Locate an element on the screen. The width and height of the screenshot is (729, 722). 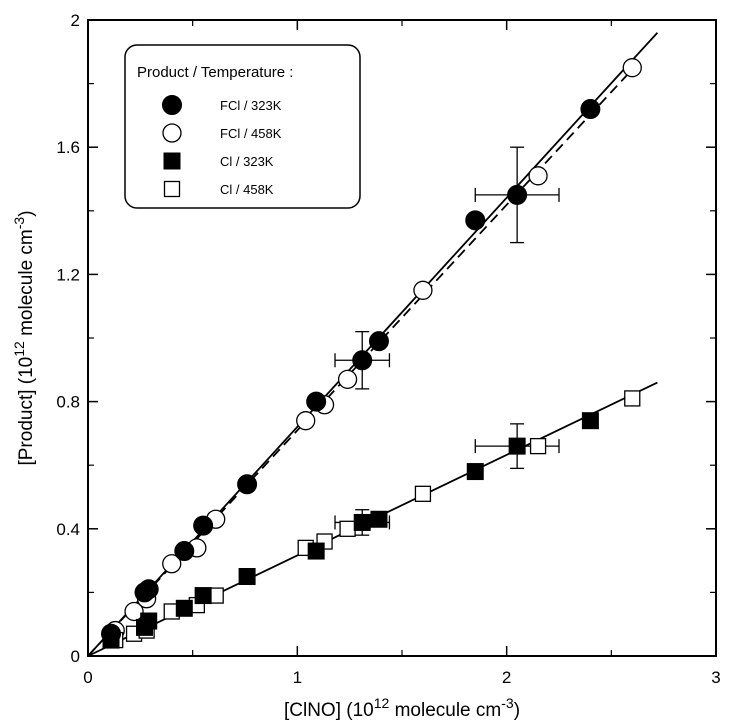
x-tick-label: 0 is located at coordinates (87, 677).